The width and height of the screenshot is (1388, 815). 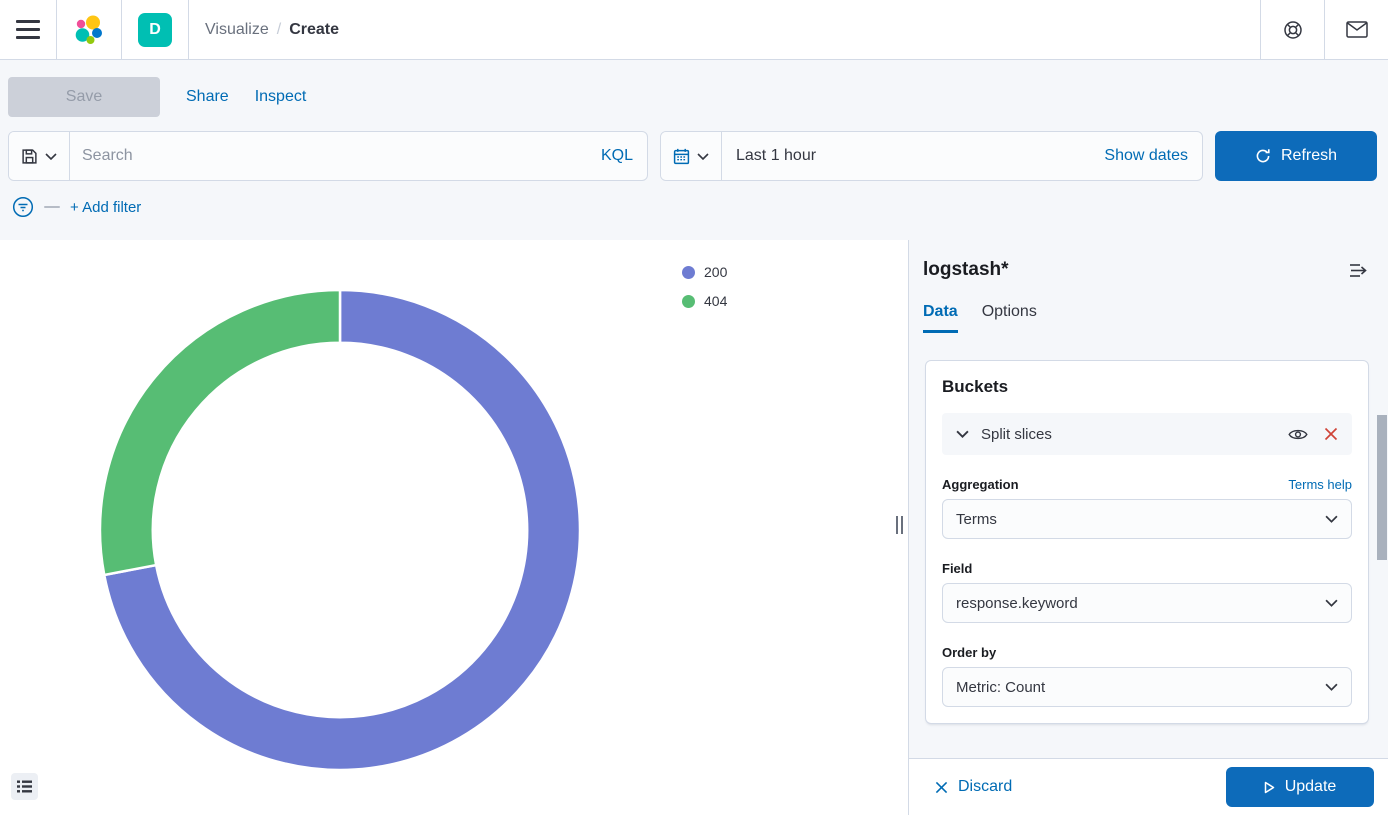 What do you see at coordinates (931, 156) in the screenshot?
I see `date-picker-group: Last 1 hour Show dates` at bounding box center [931, 156].